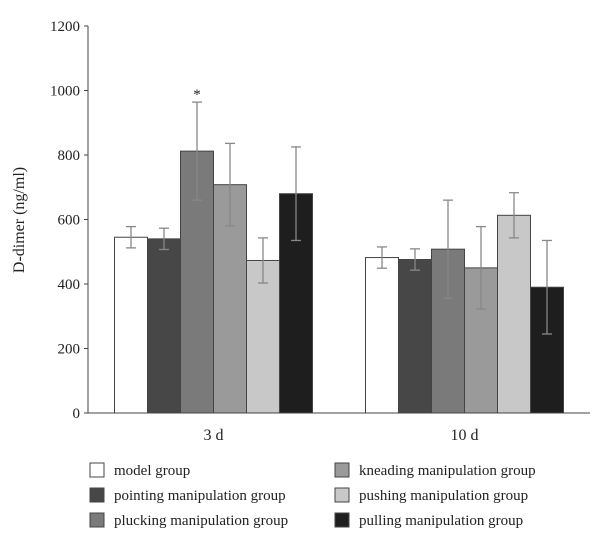  What do you see at coordinates (201, 521) in the screenshot?
I see `legend-label: plucking manipulation group` at bounding box center [201, 521].